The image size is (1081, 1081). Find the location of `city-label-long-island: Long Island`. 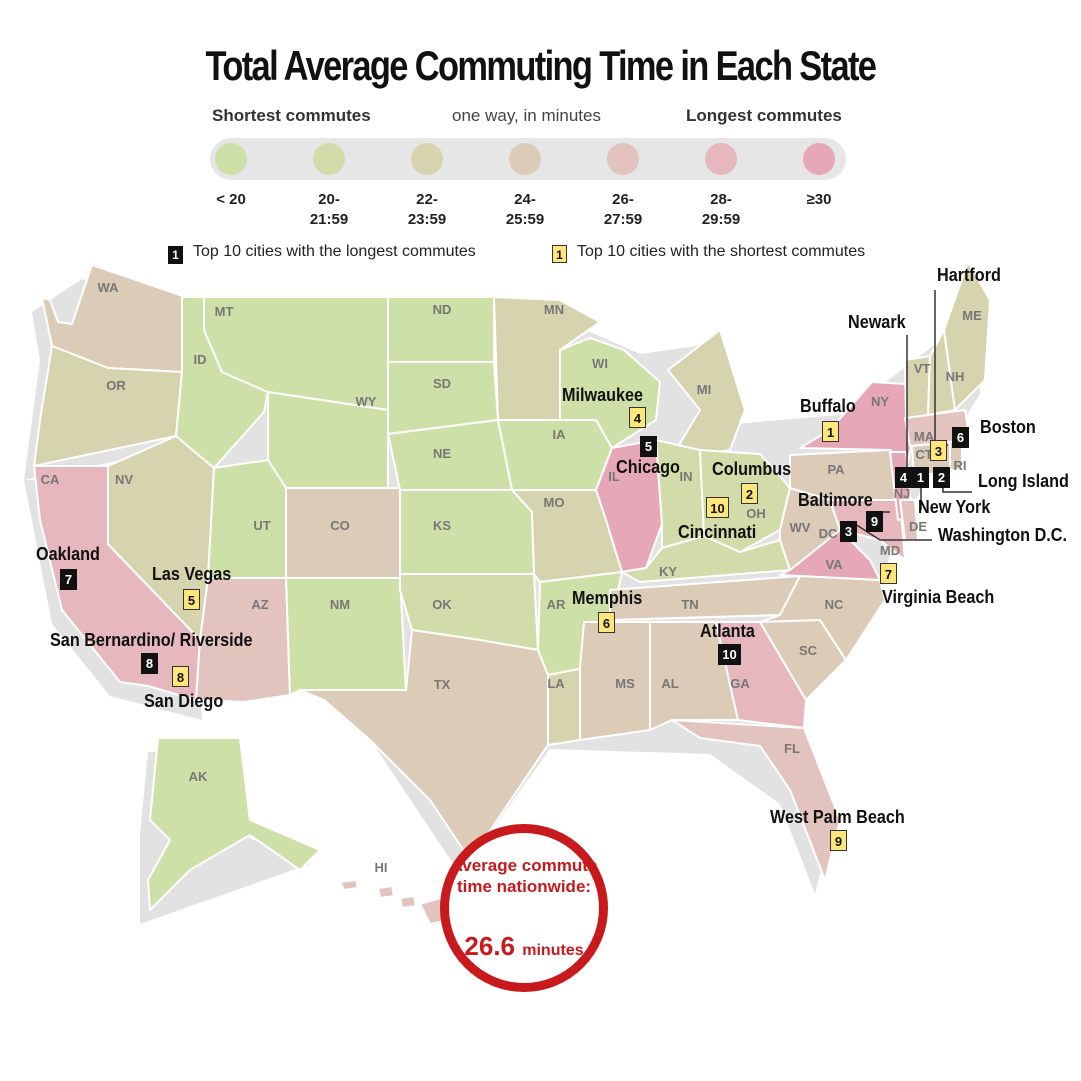

city-label-long-island: Long Island is located at coordinates (1023, 481).